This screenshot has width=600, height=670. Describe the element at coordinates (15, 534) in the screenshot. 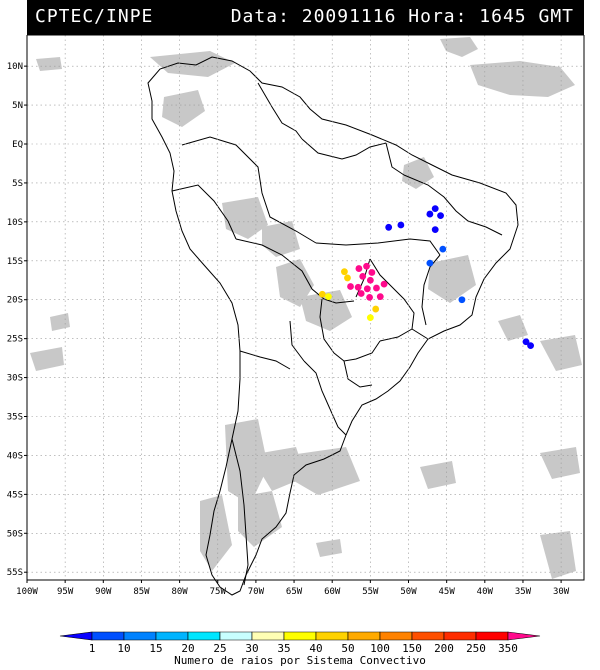

I see `lat-tick-label: 50S` at that location.